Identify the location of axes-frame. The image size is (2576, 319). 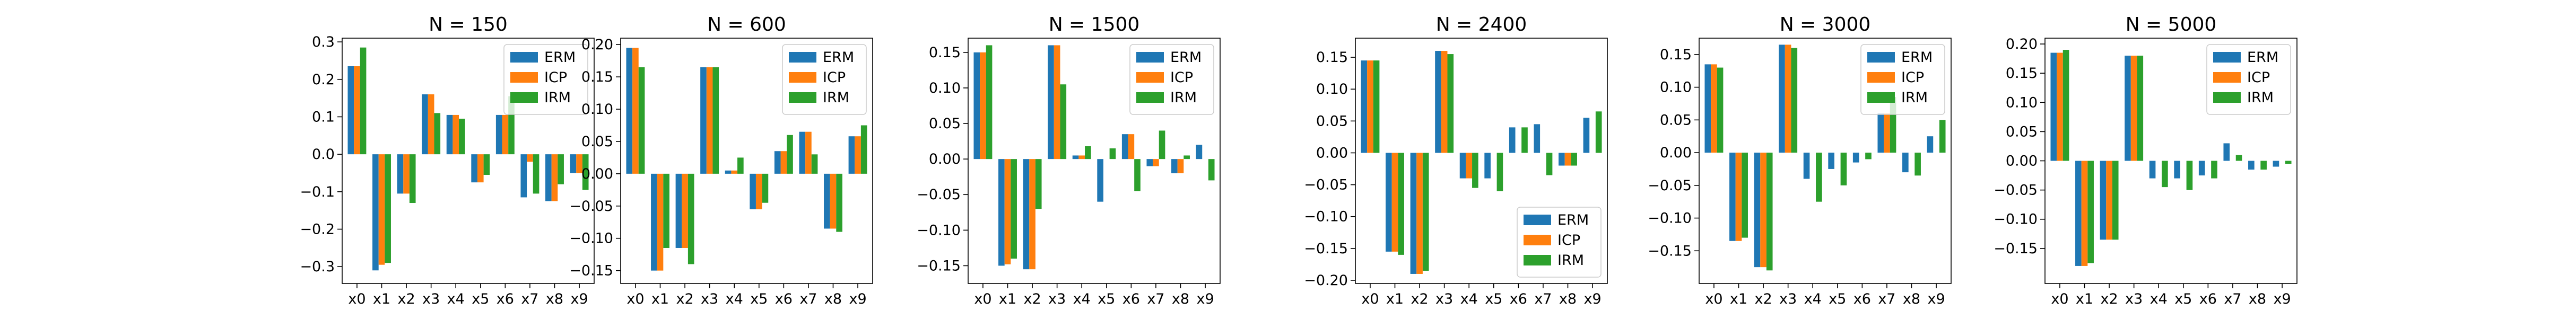
(1826, 161).